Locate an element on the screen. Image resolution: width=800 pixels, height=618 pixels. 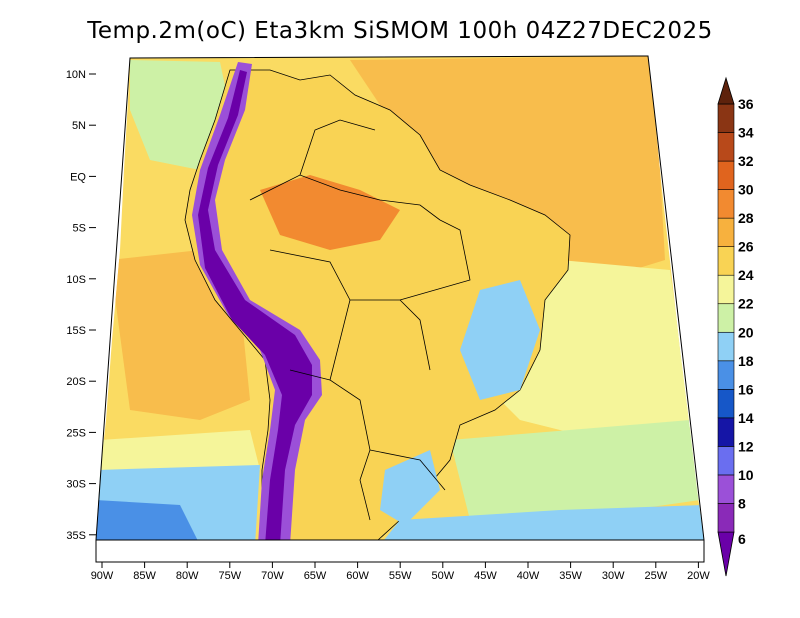
lat-tick-label: 15S is located at coordinates (76, 331).